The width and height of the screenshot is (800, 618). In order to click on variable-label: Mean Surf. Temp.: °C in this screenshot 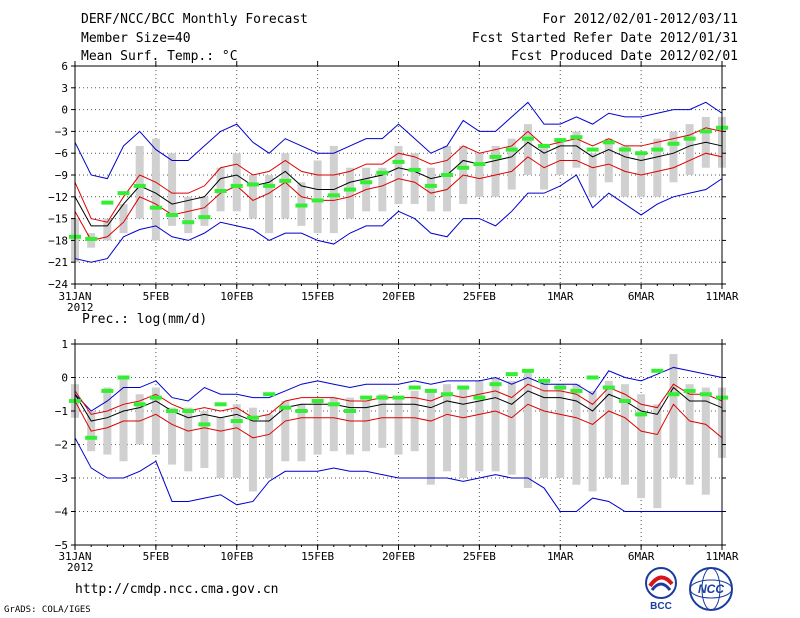, I will do `click(159, 56)`.